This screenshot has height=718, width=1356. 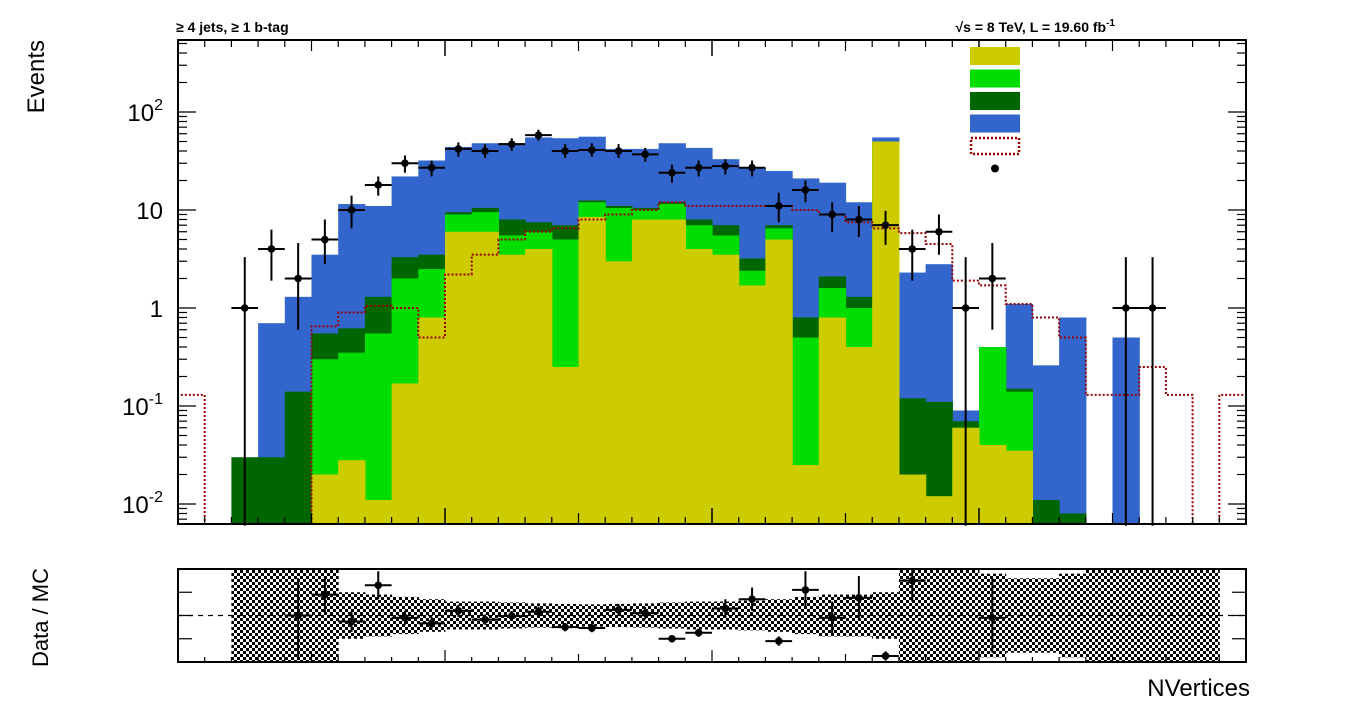 I want to click on legend-swatch-wjets, so click(x=995, y=78).